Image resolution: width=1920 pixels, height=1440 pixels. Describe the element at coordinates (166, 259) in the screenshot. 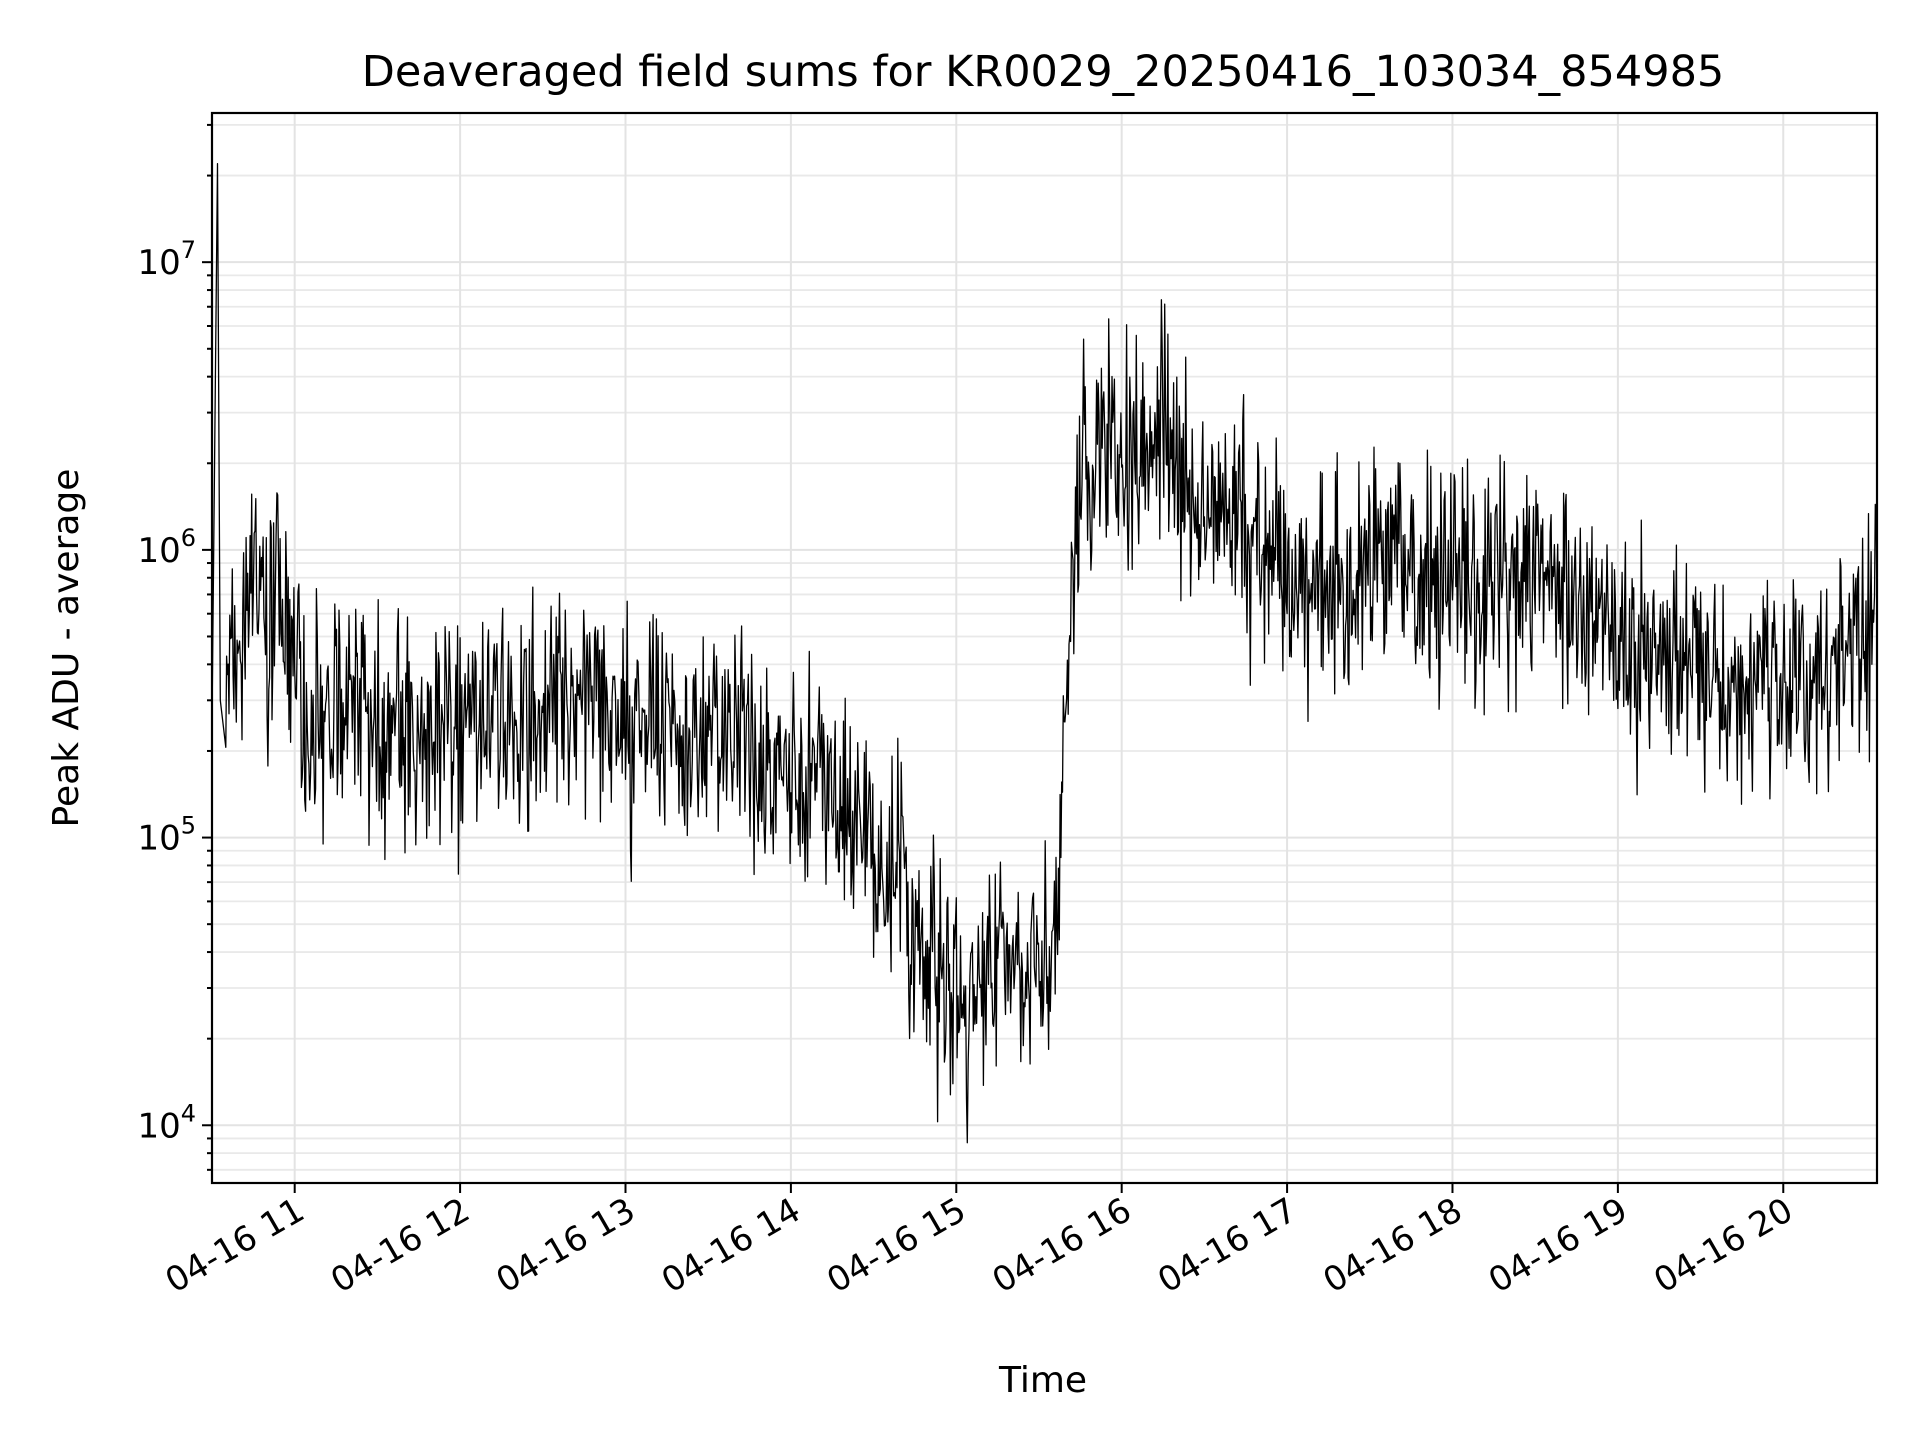

I see `y-tick-label: 10⁷` at that location.